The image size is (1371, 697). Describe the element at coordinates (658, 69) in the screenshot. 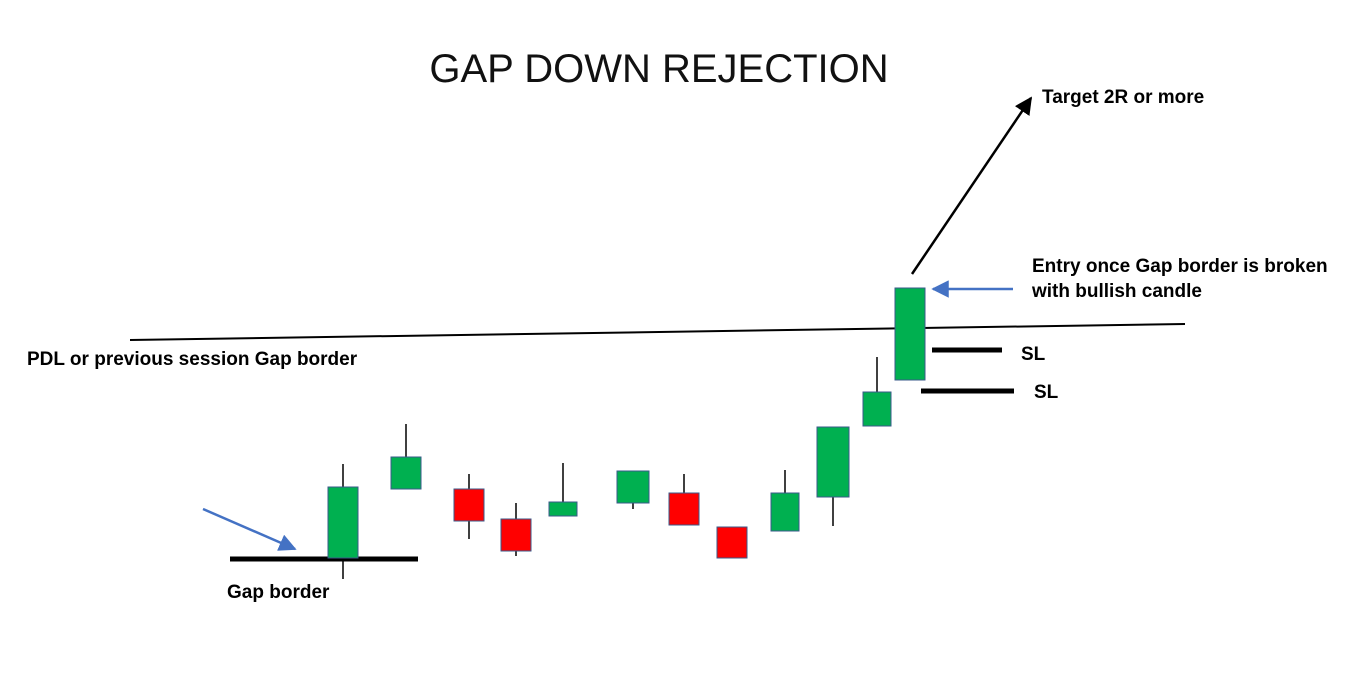

I see `diagram-title: GAP DOWN REJECTION` at that location.